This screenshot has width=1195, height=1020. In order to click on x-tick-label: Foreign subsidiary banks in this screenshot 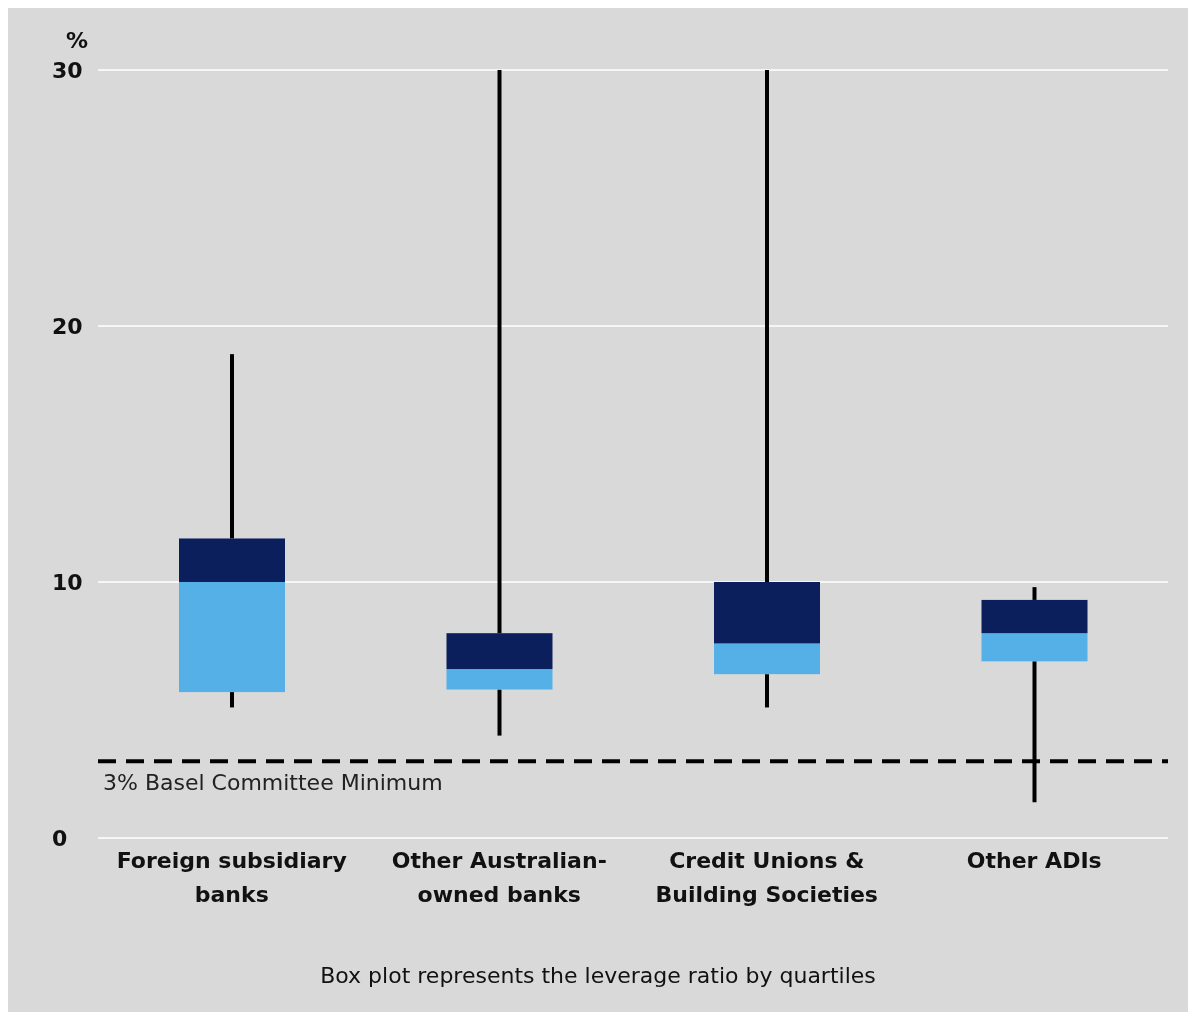, I will do `click(231, 877)`.